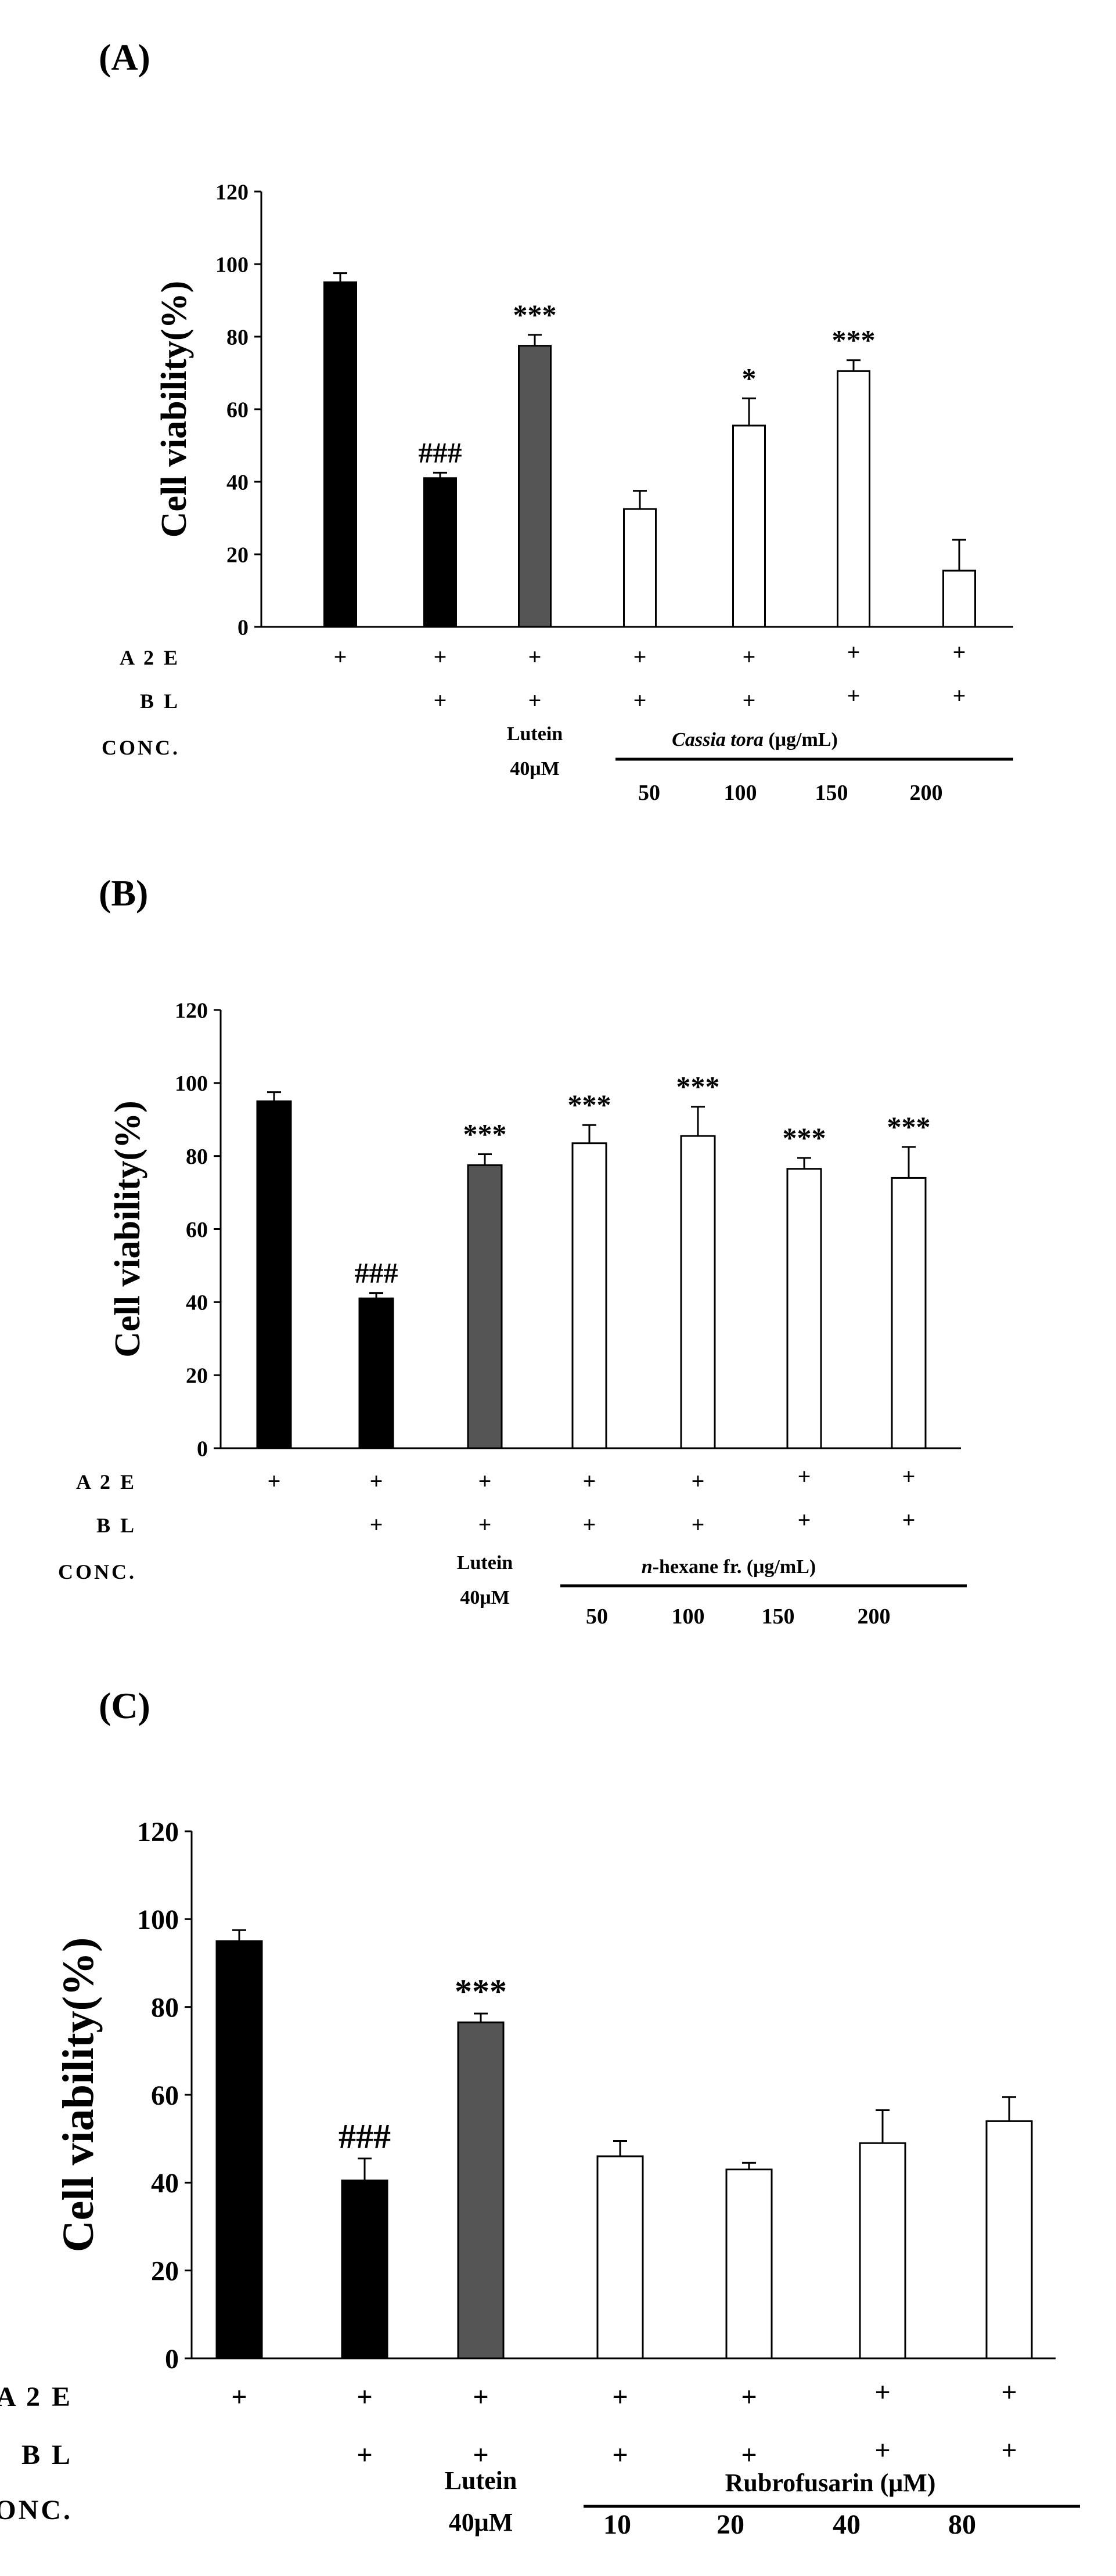 The width and height of the screenshot is (1116, 2576). Describe the element at coordinates (750, 378) in the screenshot. I see `significance-label: *` at that location.